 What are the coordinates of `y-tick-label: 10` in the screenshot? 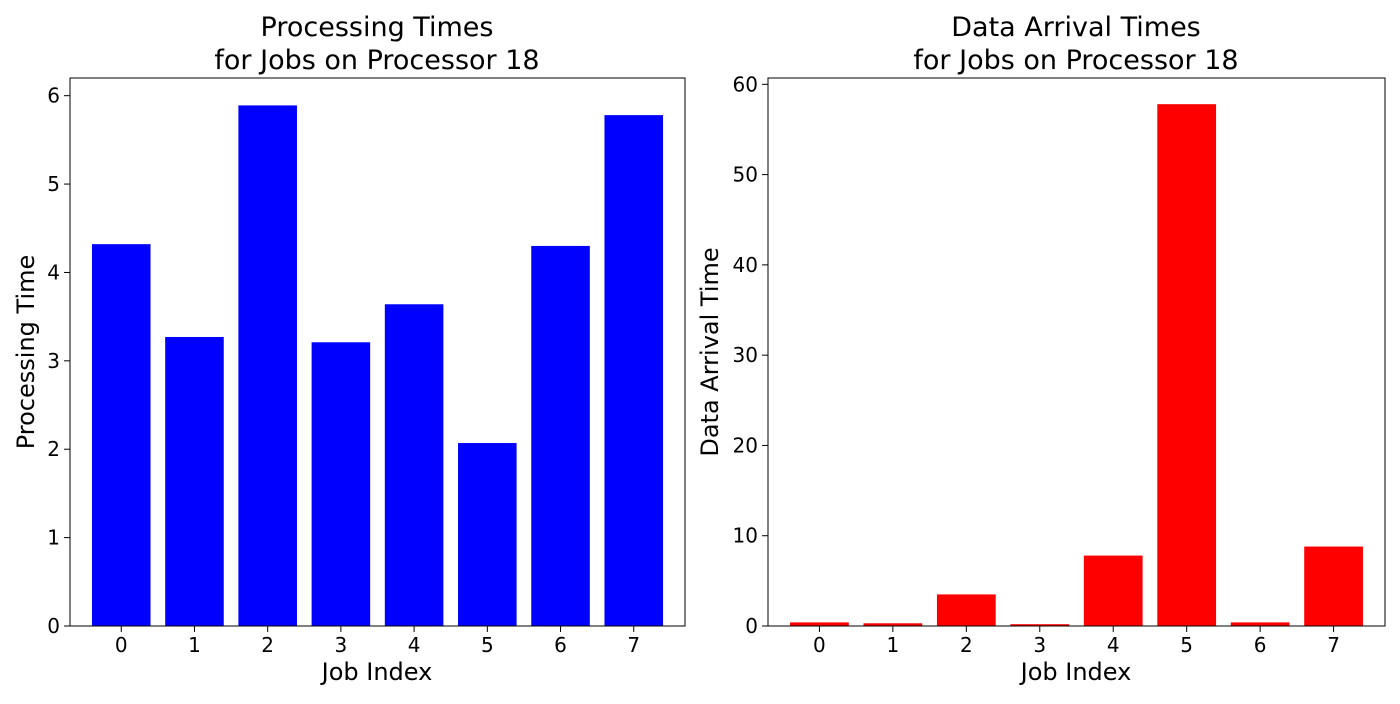 It's located at (745, 536).